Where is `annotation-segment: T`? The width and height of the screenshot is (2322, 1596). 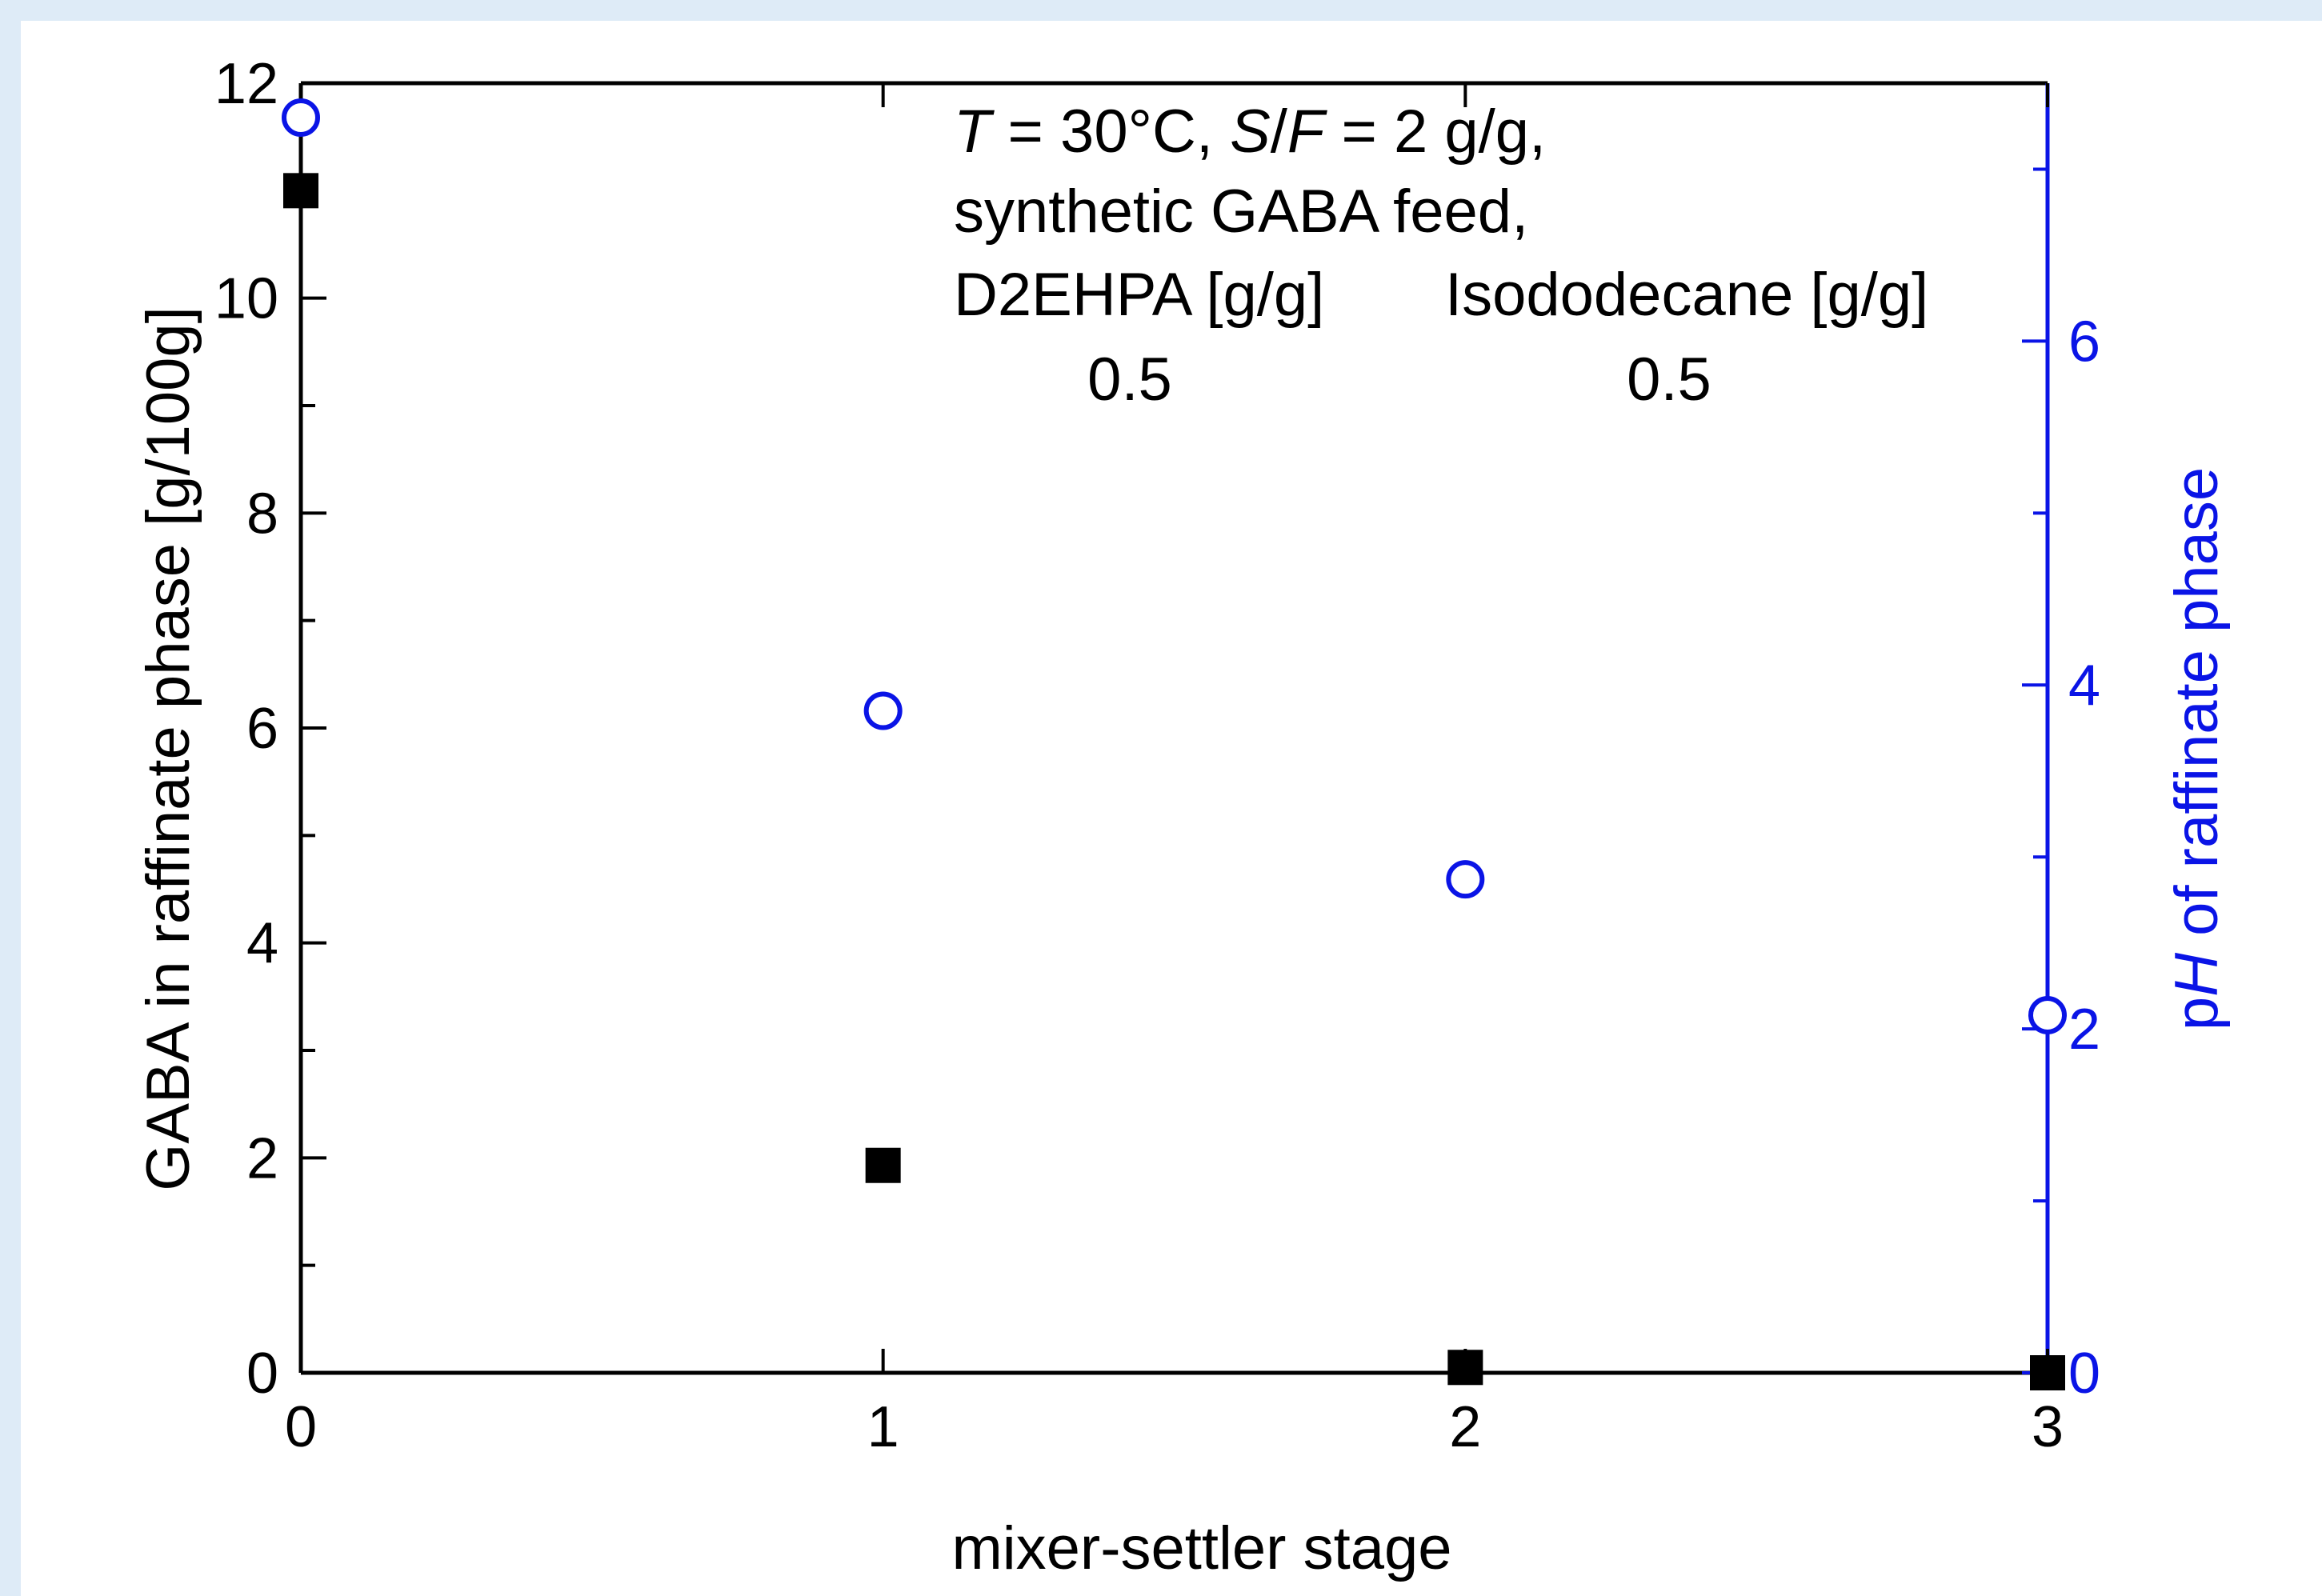 annotation-segment: T is located at coordinates (974, 132).